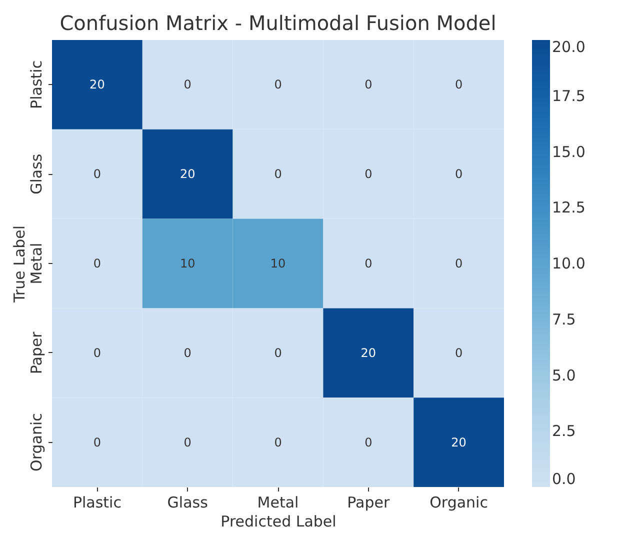 The width and height of the screenshot is (625, 553). I want to click on x-tick-label: Metal, so click(278, 503).